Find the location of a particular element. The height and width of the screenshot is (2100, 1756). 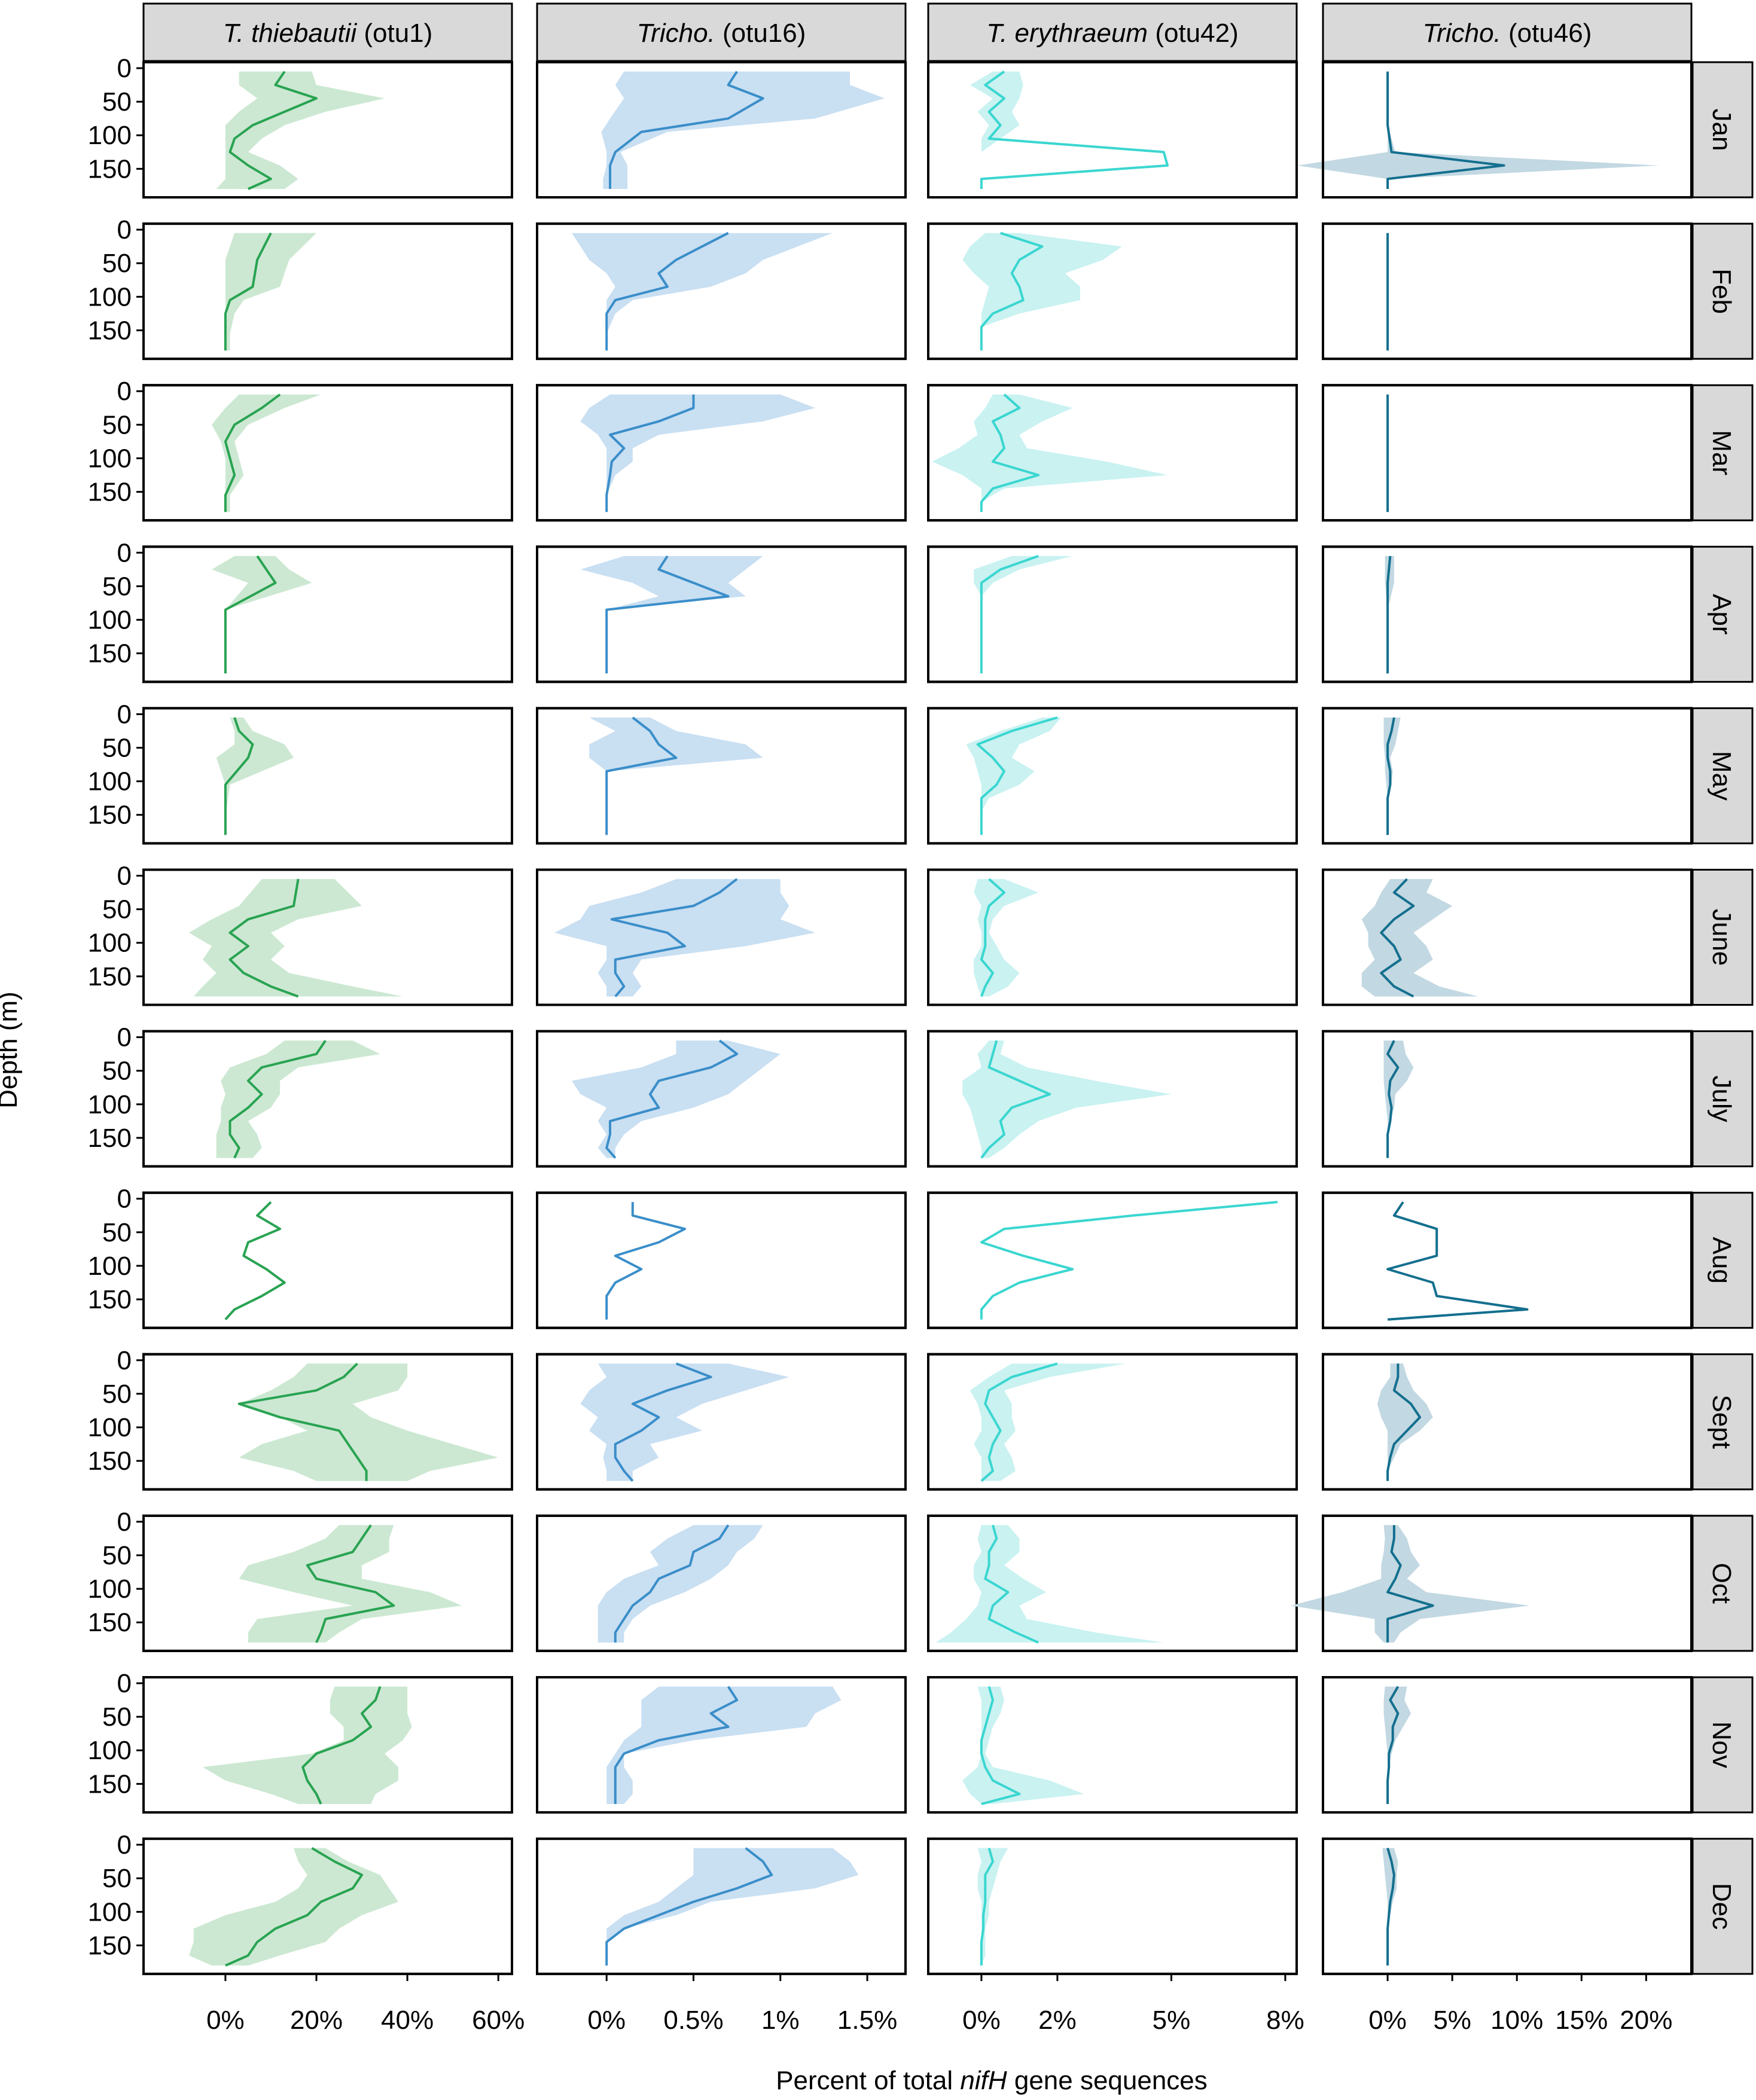

month-strip-label: Jan is located at coordinates (1722, 130).